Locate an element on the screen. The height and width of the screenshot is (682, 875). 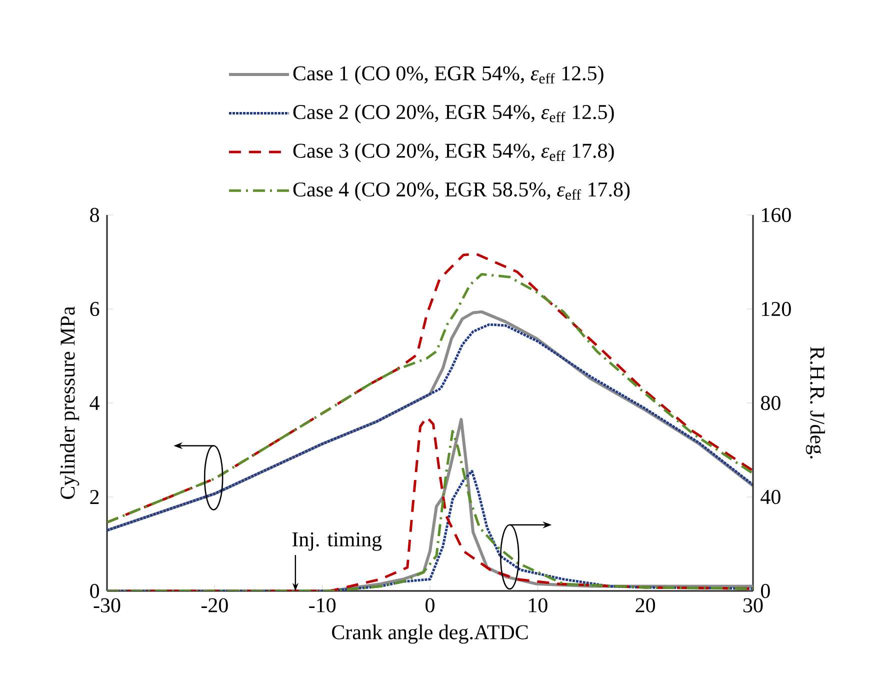
x-tick-label: 10 is located at coordinates (538, 605).